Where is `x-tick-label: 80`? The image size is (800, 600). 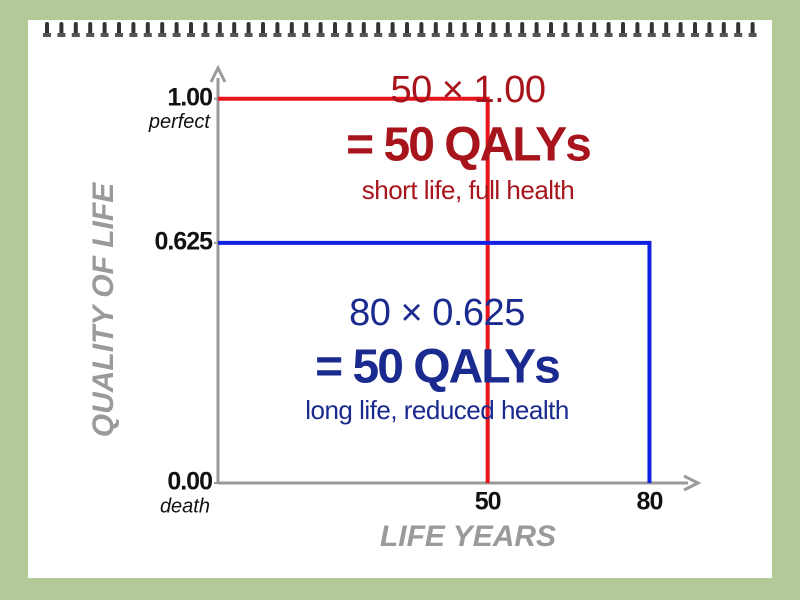
x-tick-label: 80 is located at coordinates (650, 502).